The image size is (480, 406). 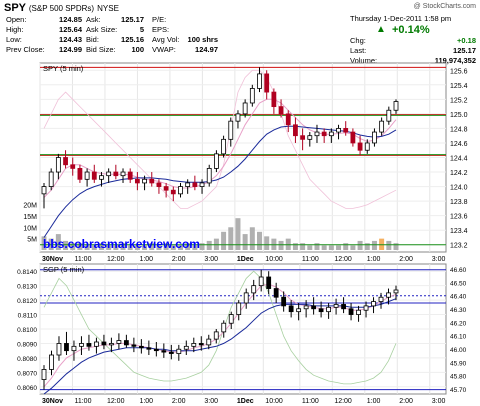 What do you see at coordinates (439, 259) in the screenshot?
I see `x-tick-label: 3:00` at bounding box center [439, 259].